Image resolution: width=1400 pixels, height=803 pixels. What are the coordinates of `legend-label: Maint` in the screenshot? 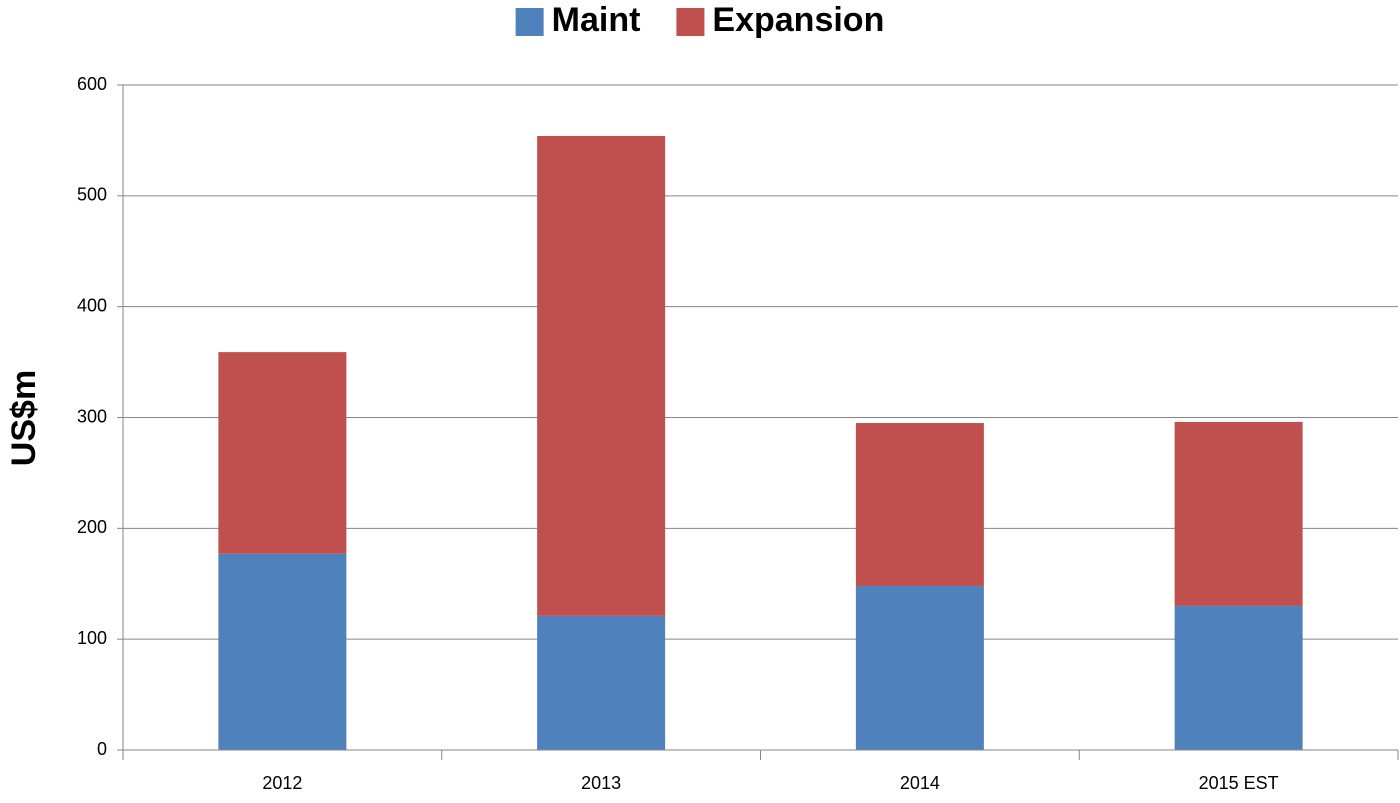 It's located at (596, 20).